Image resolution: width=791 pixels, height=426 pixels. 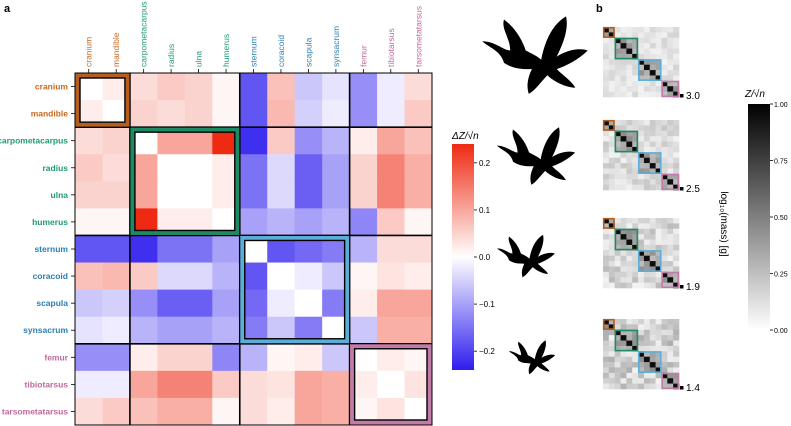 I want to click on colorbar-Z-title: Z/√n, so click(x=754, y=94).